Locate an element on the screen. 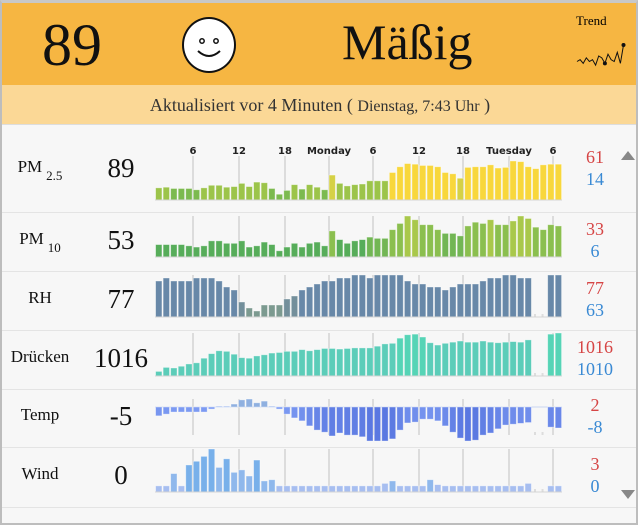  scroll-down-icon is located at coordinates (628, 494).